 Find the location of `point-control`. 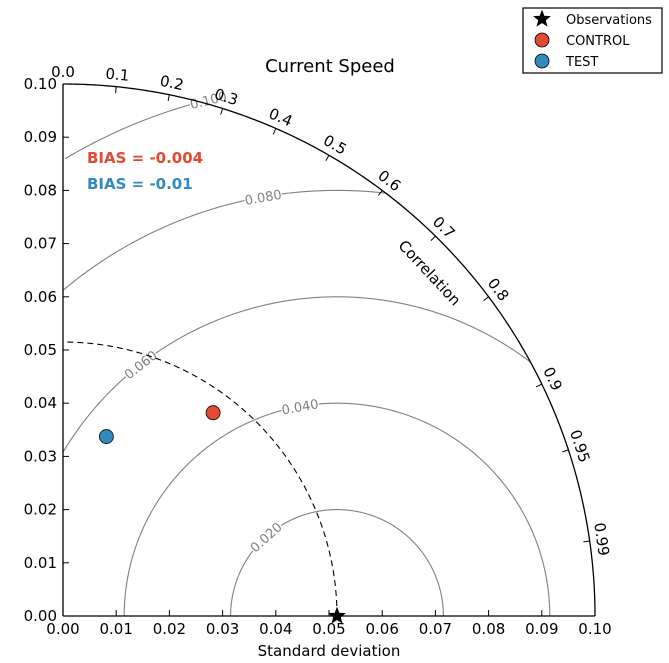

point-control is located at coordinates (213, 413).